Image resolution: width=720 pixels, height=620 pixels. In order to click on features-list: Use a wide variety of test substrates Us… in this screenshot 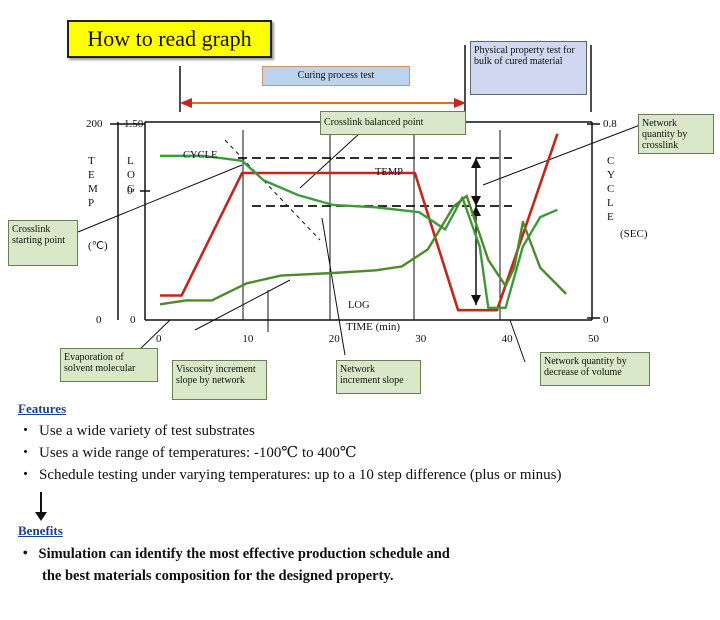, I will do `click(290, 453)`.